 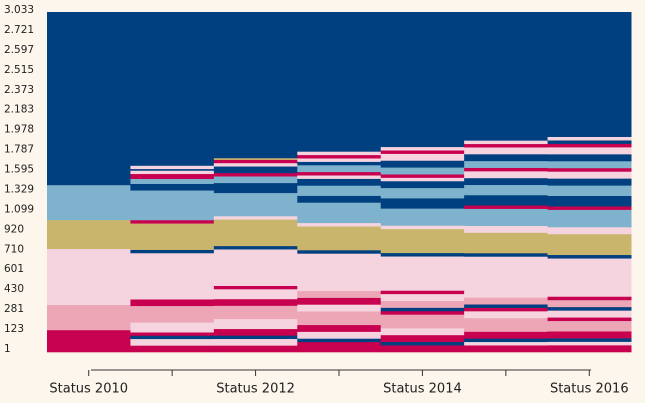 What do you see at coordinates (19, 170) in the screenshot?
I see `y-tick-label: 1.595` at bounding box center [19, 170].